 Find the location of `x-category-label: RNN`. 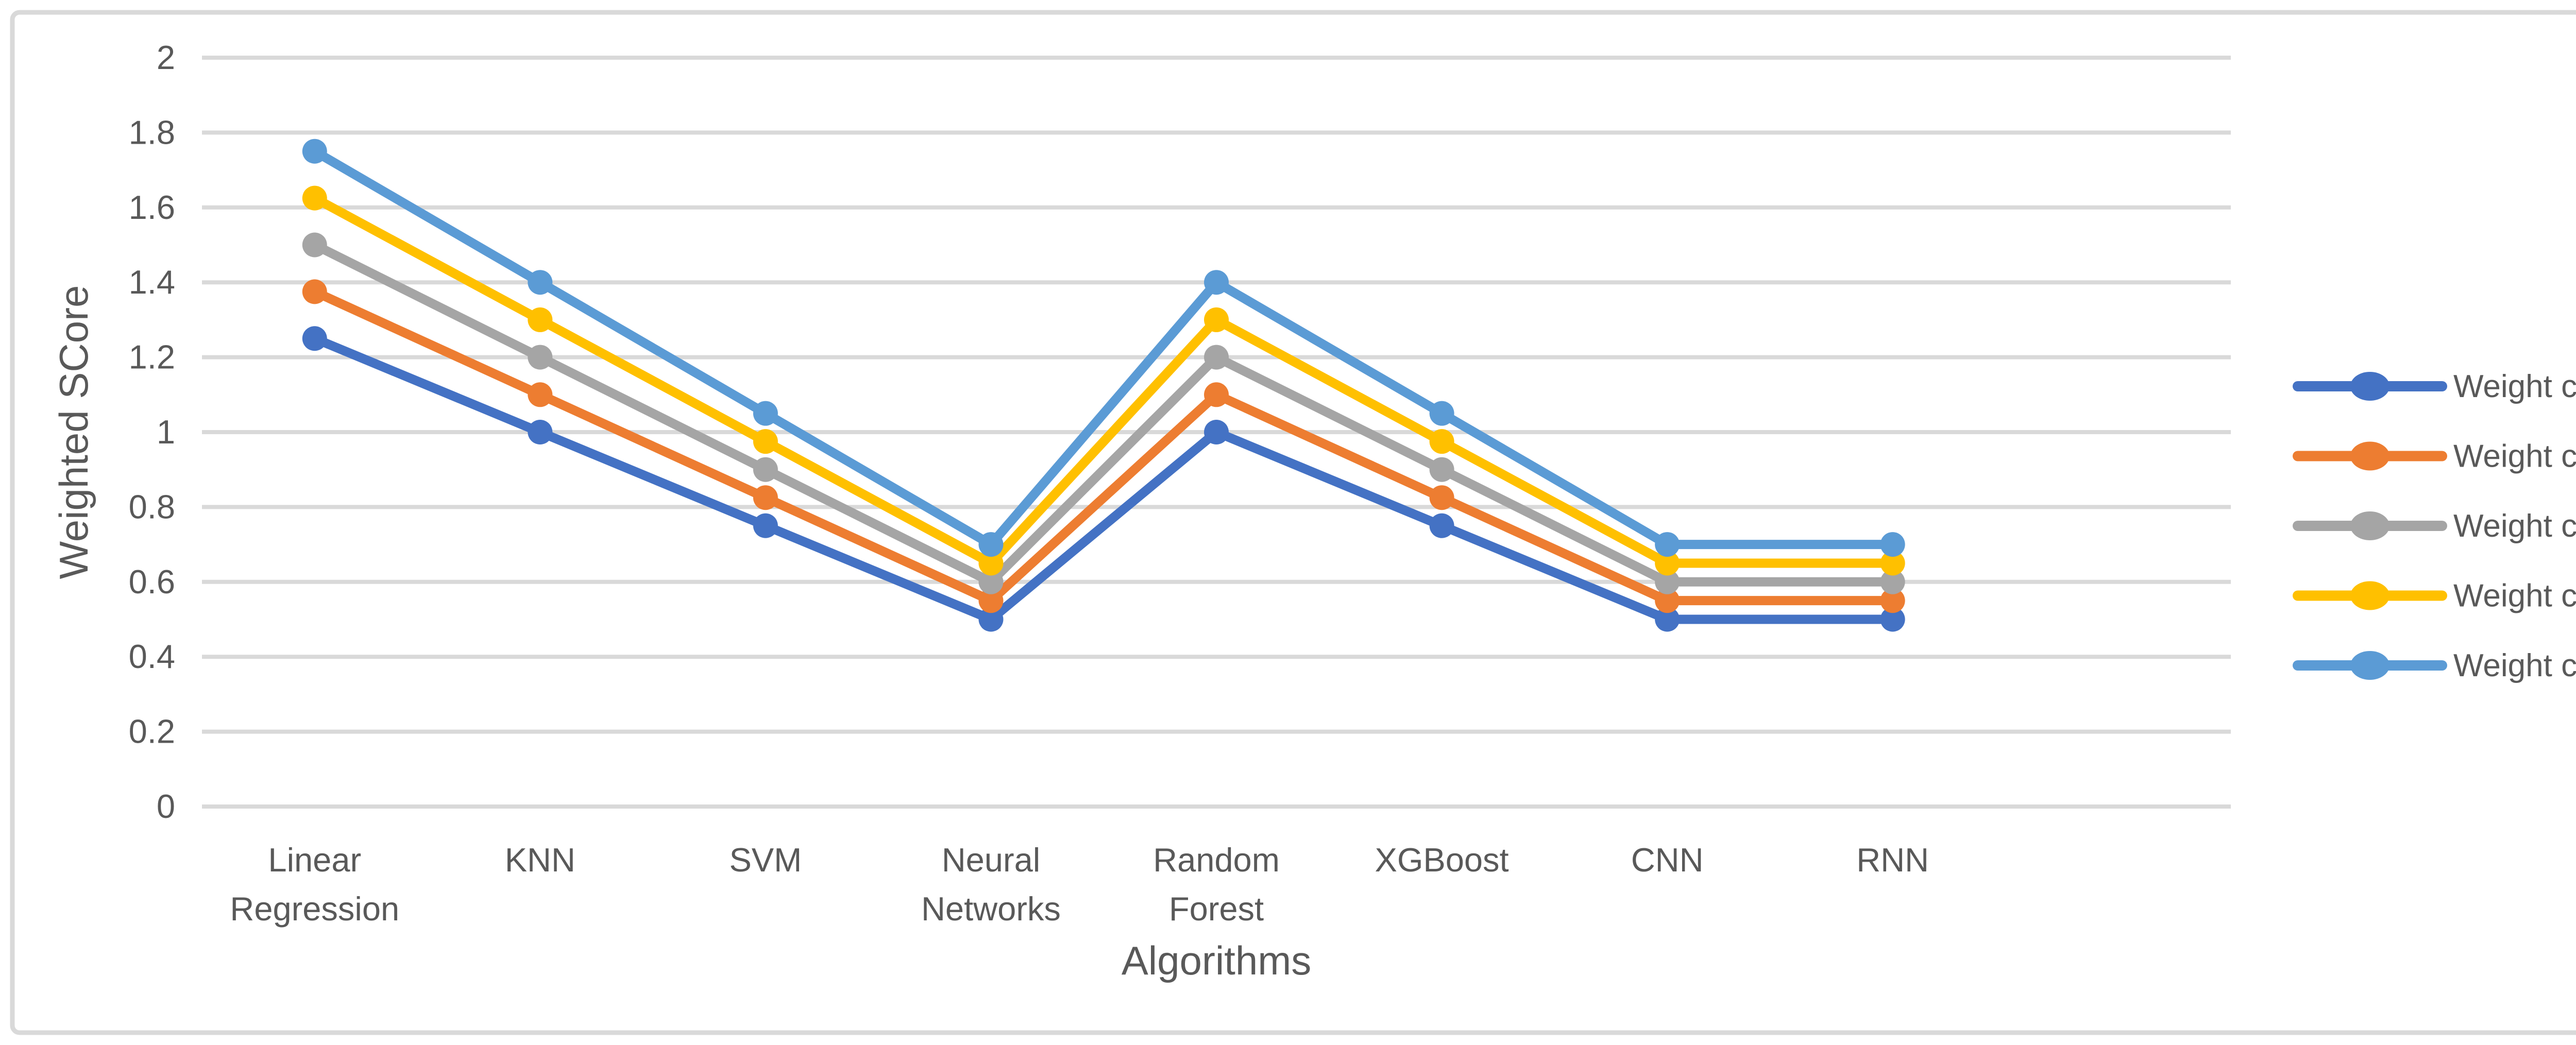

x-category-label: RNN is located at coordinates (1892, 860).